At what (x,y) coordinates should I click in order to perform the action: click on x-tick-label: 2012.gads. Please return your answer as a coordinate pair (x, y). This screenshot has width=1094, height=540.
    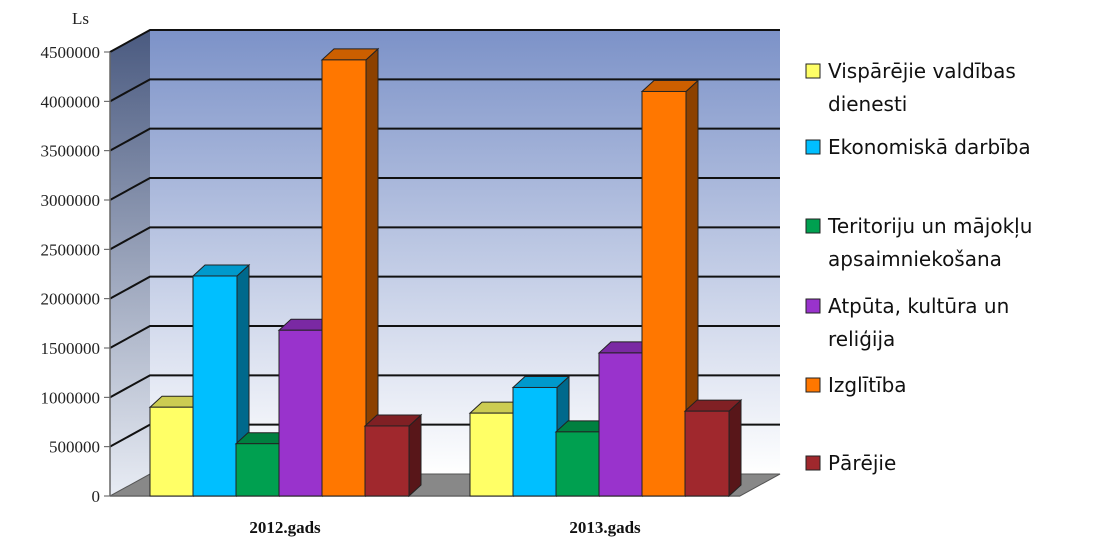
    Looking at the image, I should click on (285, 527).